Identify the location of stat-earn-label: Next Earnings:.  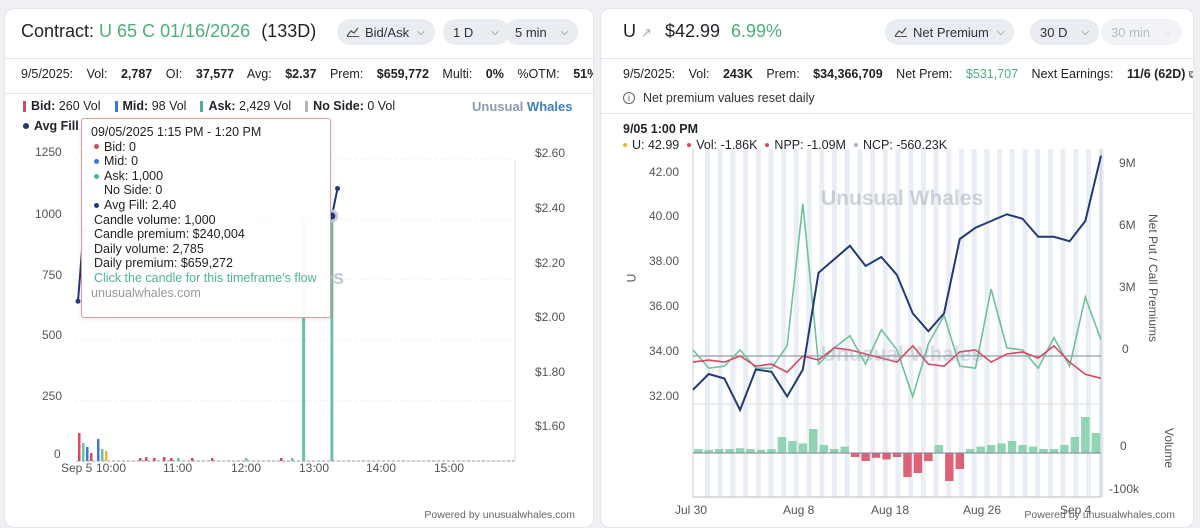
(1072, 74).